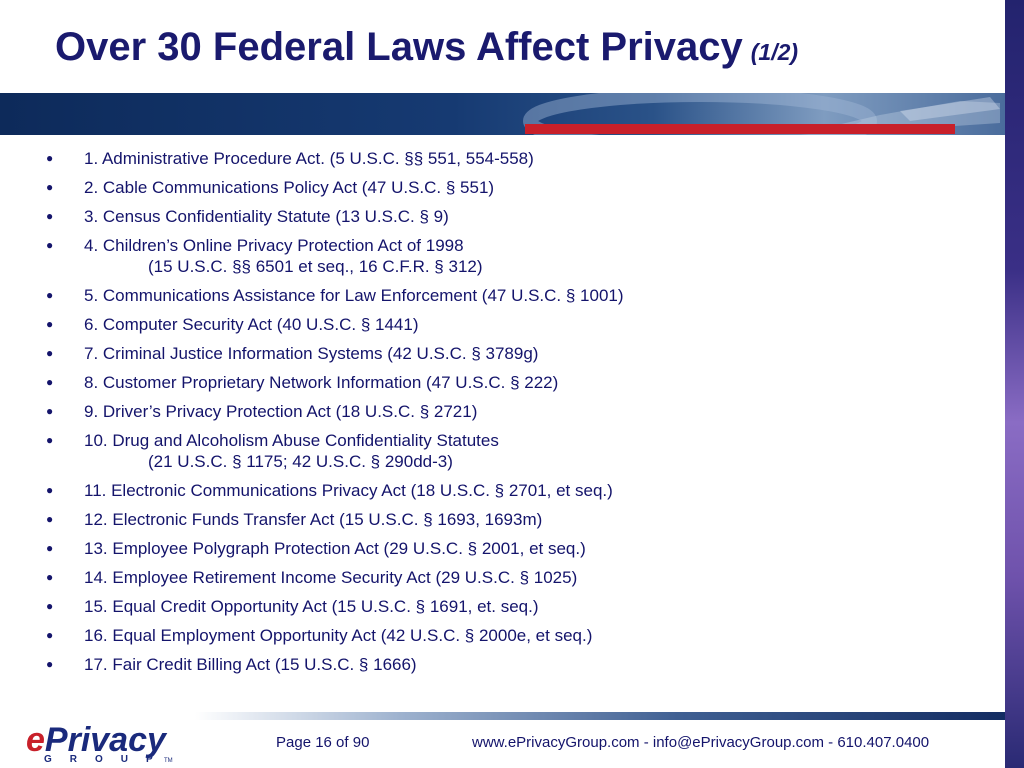 The image size is (1024, 768). Describe the element at coordinates (107, 759) in the screenshot. I see `logo-subtitle: GROUP` at that location.